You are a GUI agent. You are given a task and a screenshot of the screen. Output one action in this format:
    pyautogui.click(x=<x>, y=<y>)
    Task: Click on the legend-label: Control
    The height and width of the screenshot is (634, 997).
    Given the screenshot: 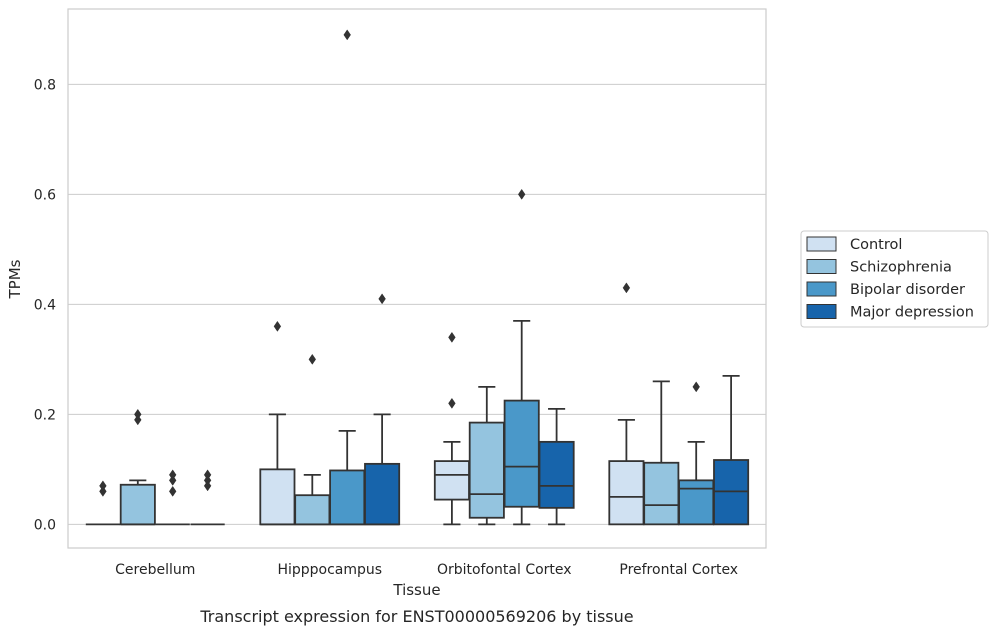 What is the action you would take?
    pyautogui.click(x=876, y=245)
    